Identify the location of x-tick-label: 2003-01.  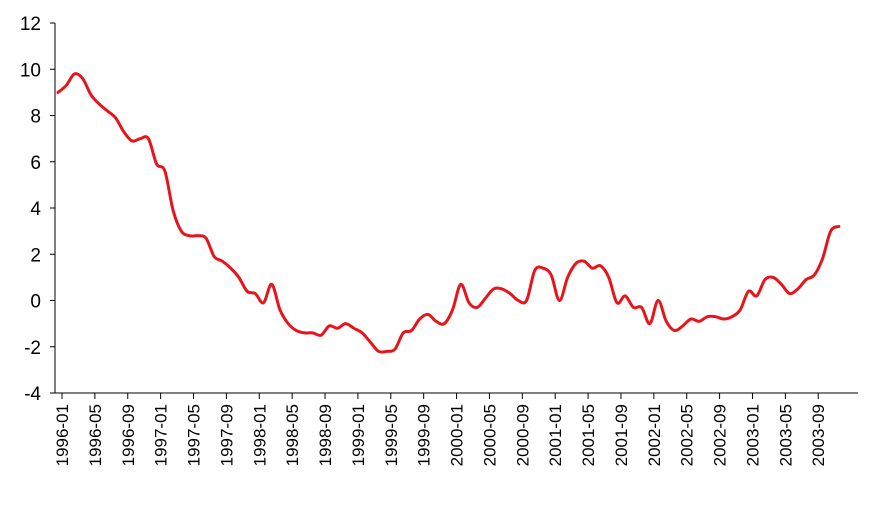
(752, 435).